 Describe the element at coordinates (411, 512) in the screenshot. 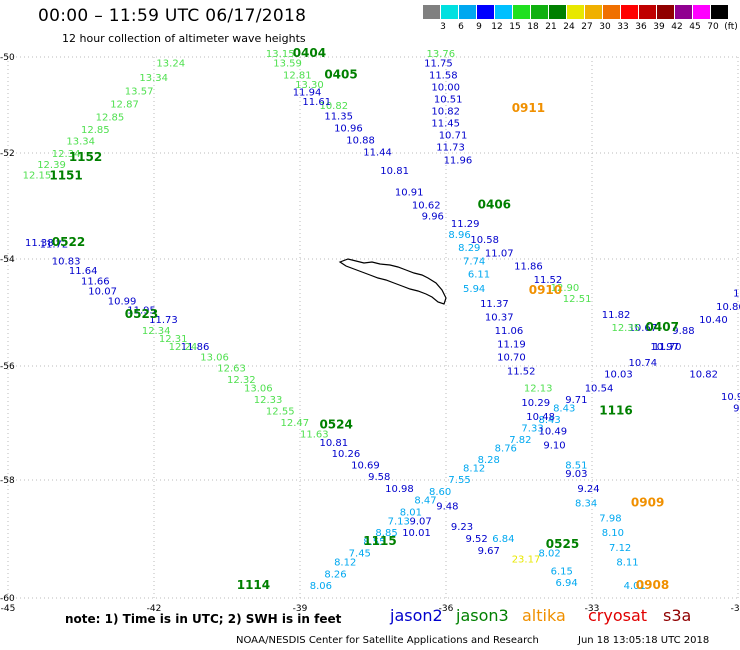

I see `swh-value: 8.01` at that location.